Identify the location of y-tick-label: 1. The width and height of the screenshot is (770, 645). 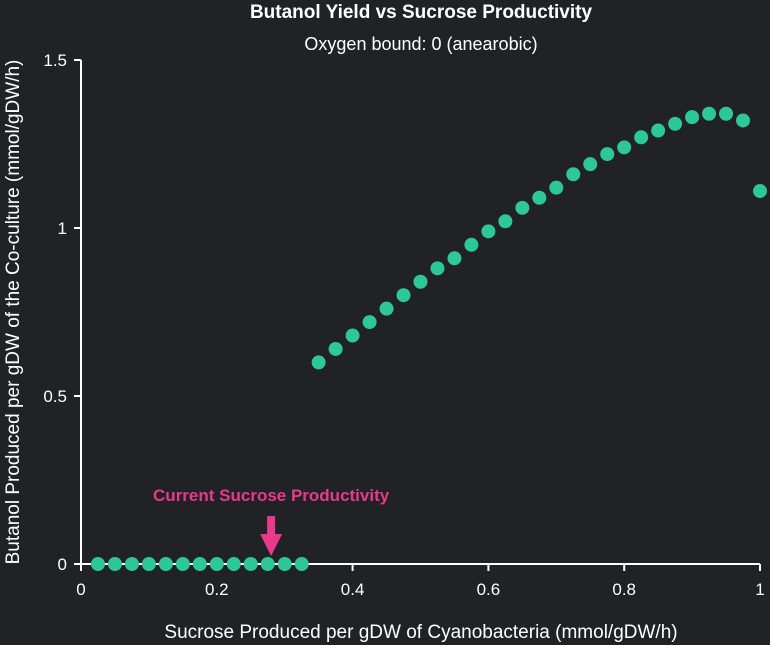
(62, 228).